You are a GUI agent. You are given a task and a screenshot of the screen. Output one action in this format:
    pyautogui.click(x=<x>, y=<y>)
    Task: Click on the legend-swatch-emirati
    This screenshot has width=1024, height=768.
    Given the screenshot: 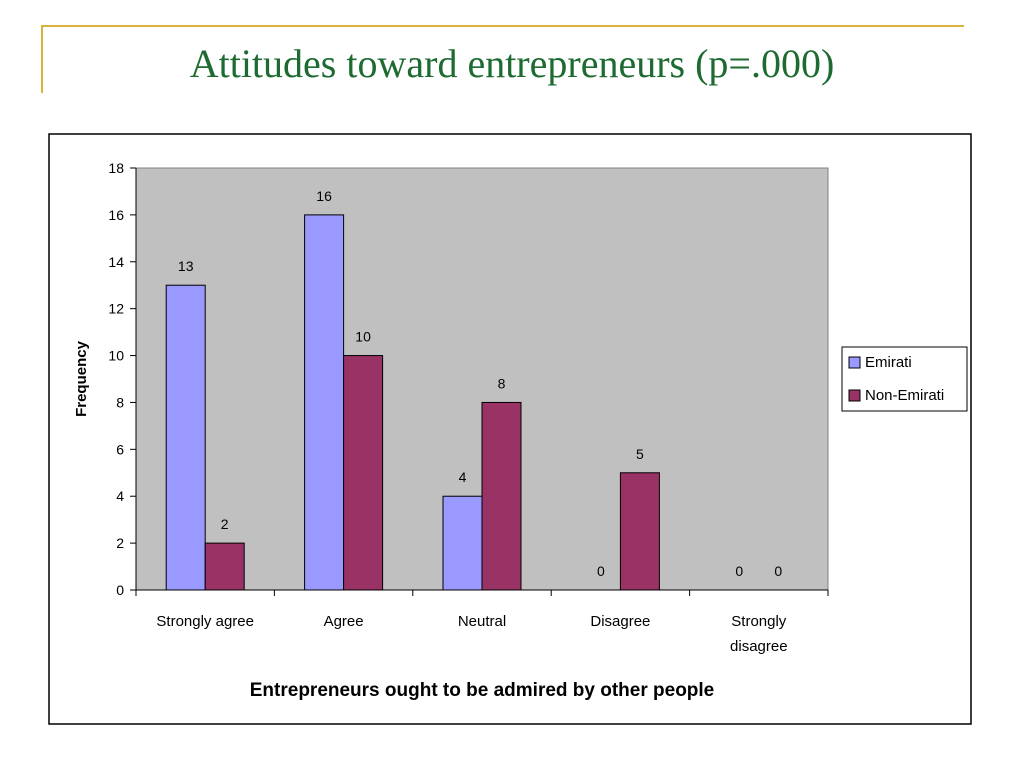 What is the action you would take?
    pyautogui.click(x=854, y=362)
    